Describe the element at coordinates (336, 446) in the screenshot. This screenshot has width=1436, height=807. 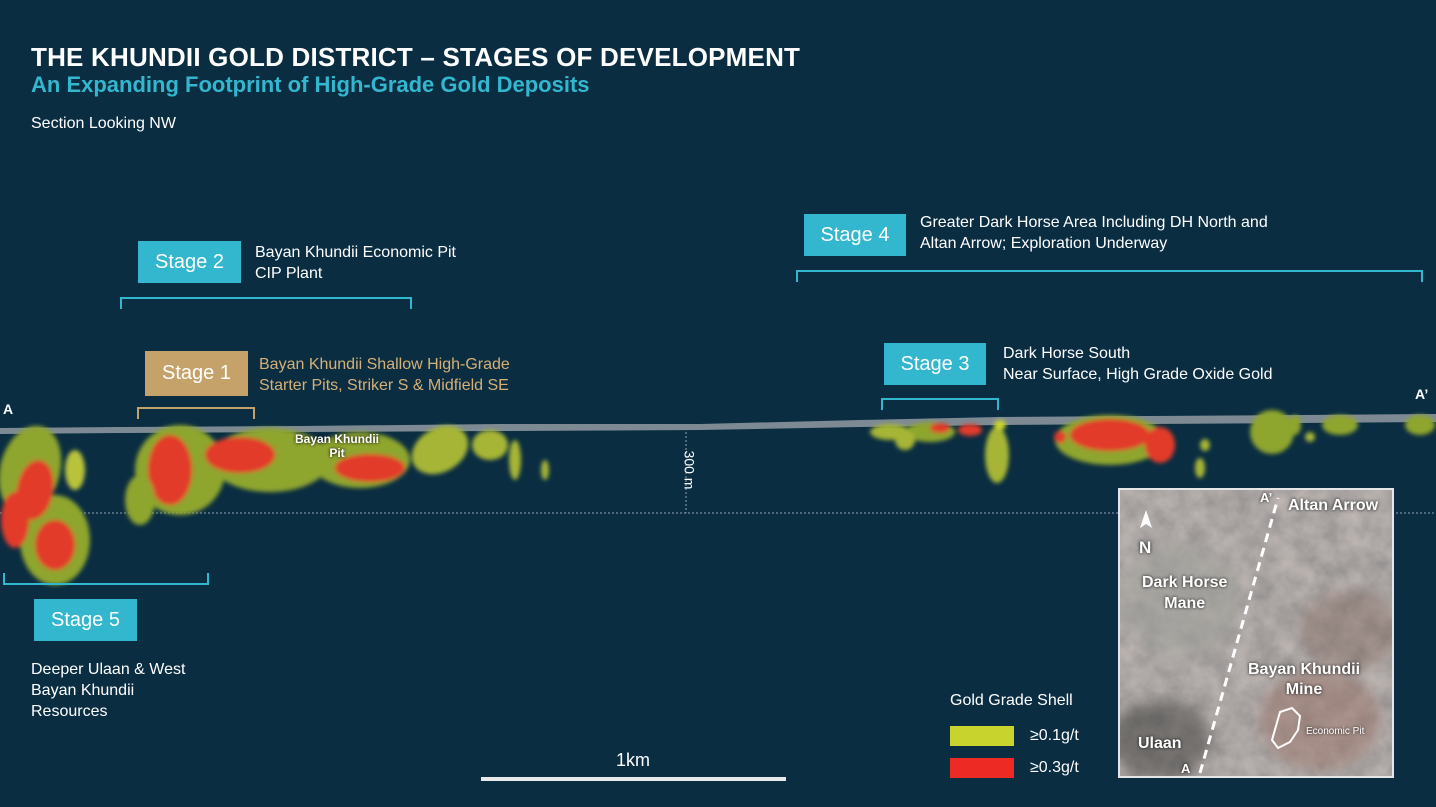
I see `pit-label: Bayan Khundii Pit` at that location.